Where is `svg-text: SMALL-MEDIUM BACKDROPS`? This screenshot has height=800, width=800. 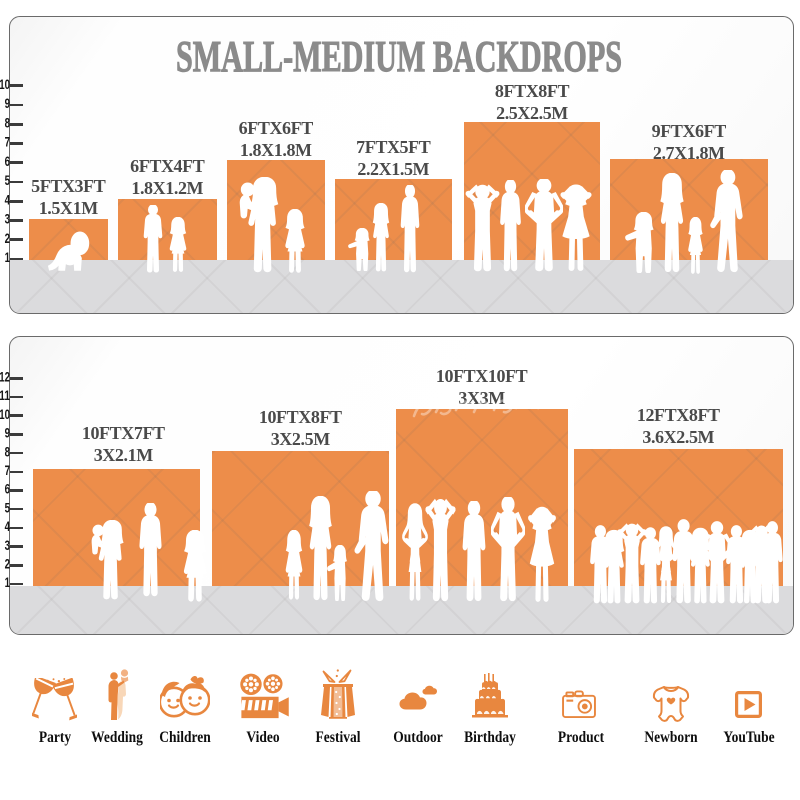
svg-text: SMALL-MEDIUM BACKDROPS is located at coordinates (399, 56).